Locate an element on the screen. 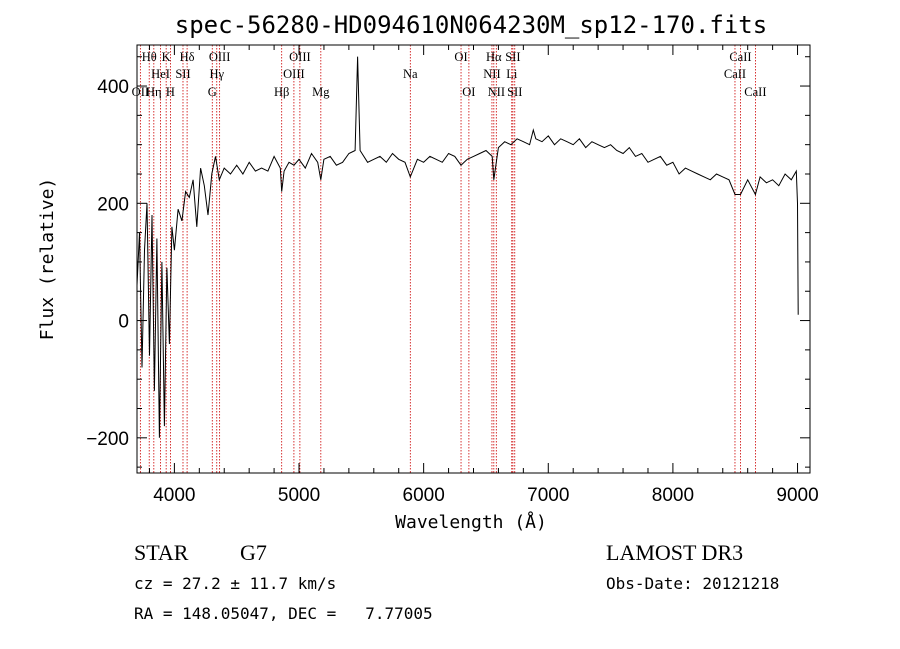  line-label: Hδ is located at coordinates (187, 57).